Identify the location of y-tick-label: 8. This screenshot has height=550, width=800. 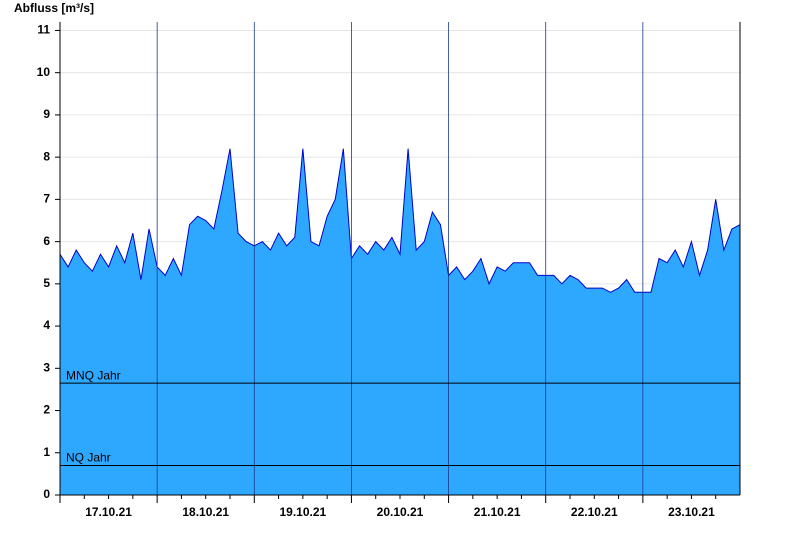
(46, 156).